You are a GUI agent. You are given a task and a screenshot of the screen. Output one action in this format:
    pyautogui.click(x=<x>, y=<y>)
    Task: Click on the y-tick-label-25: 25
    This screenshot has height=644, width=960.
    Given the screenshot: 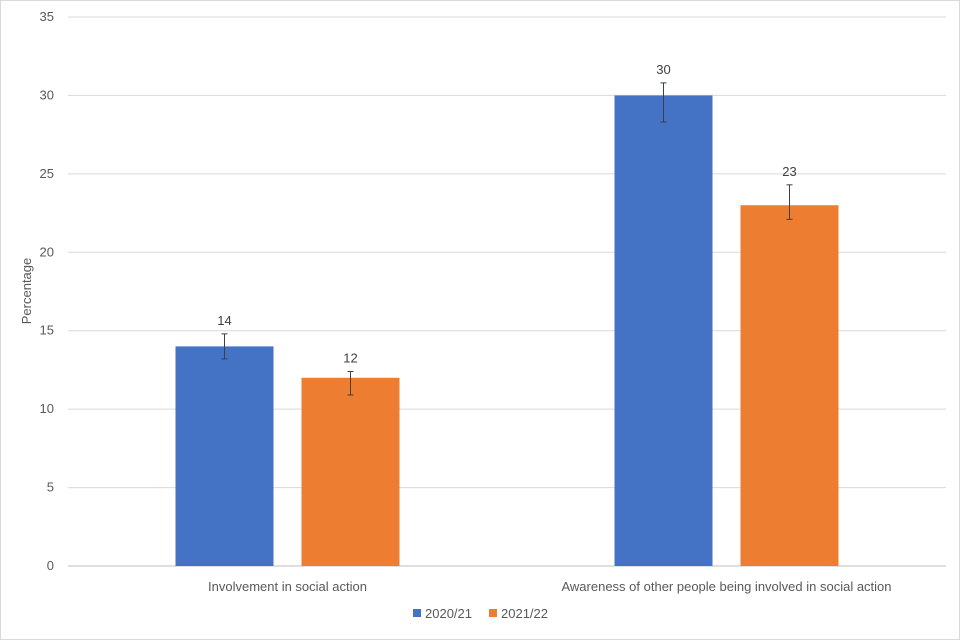 What is the action you would take?
    pyautogui.click(x=47, y=173)
    